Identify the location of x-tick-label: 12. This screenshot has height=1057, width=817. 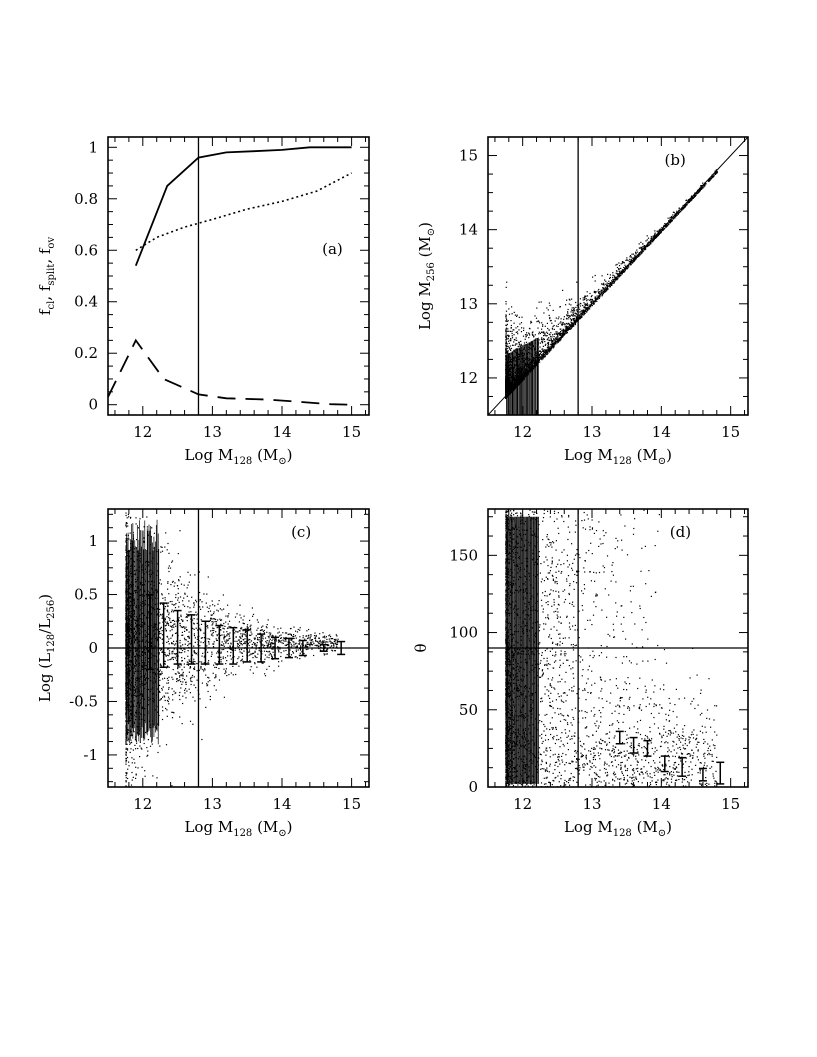
(142, 432).